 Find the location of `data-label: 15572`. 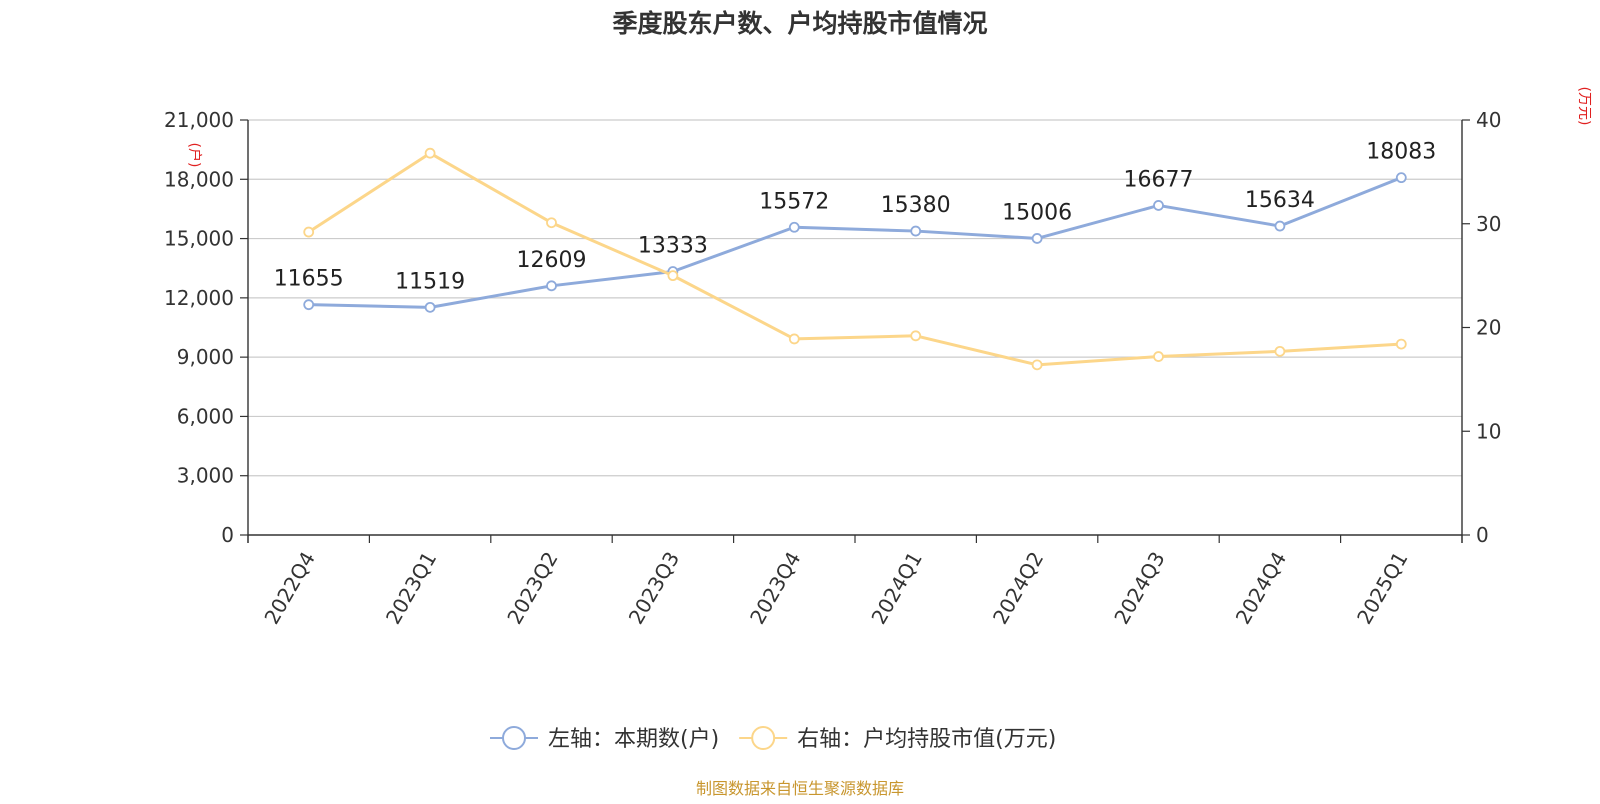

data-label: 15572 is located at coordinates (794, 201).